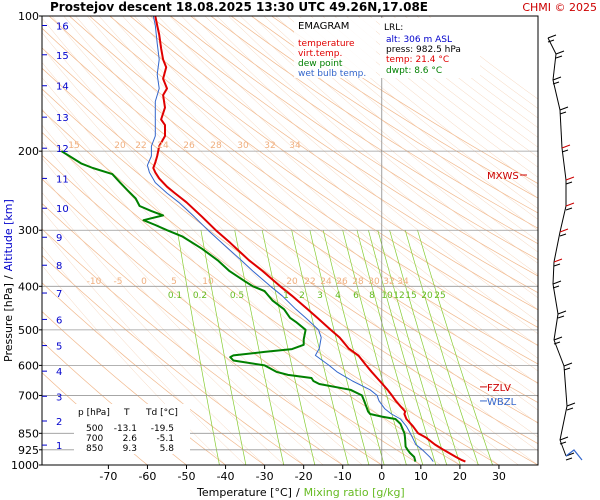  What do you see at coordinates (208, 282) in the screenshot?
I see `isotherm-label: 10` at bounding box center [208, 282].